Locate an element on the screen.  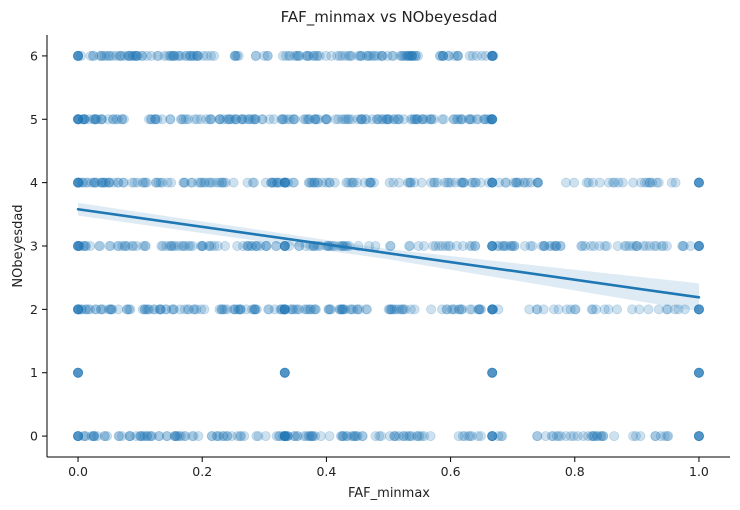
y-axis-title: NObeyesdad is located at coordinates (18, 245).